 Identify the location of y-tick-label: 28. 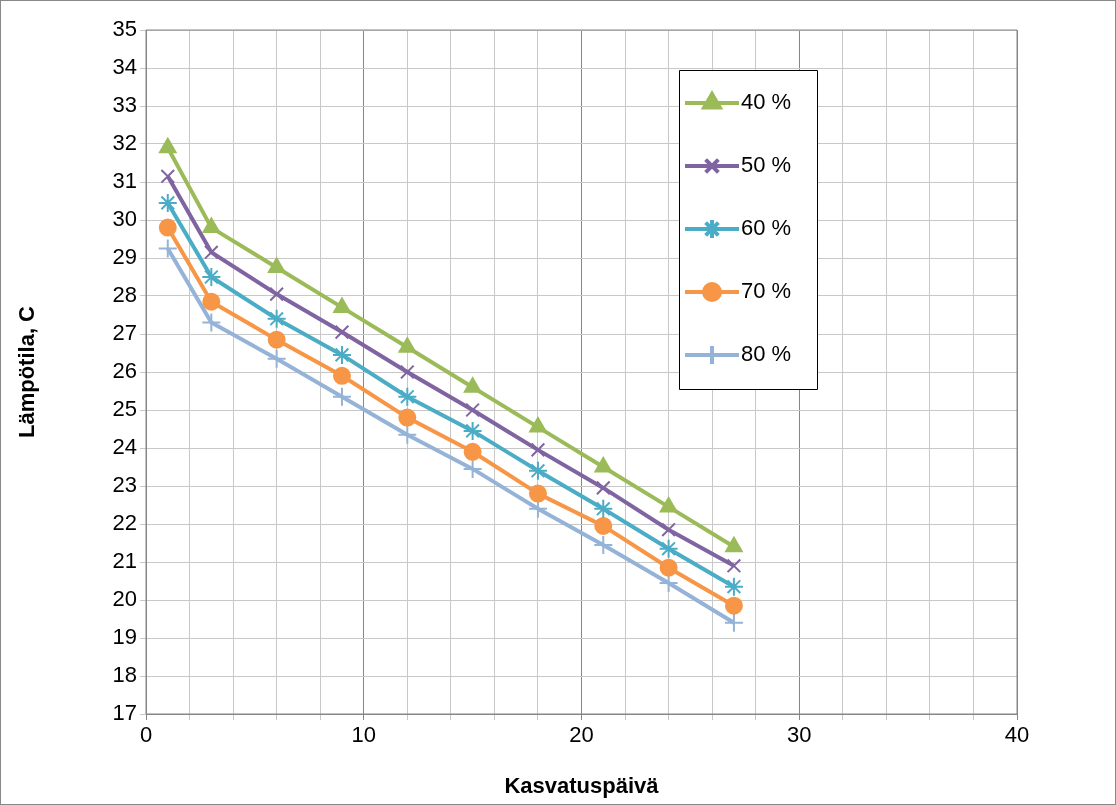
(124, 295).